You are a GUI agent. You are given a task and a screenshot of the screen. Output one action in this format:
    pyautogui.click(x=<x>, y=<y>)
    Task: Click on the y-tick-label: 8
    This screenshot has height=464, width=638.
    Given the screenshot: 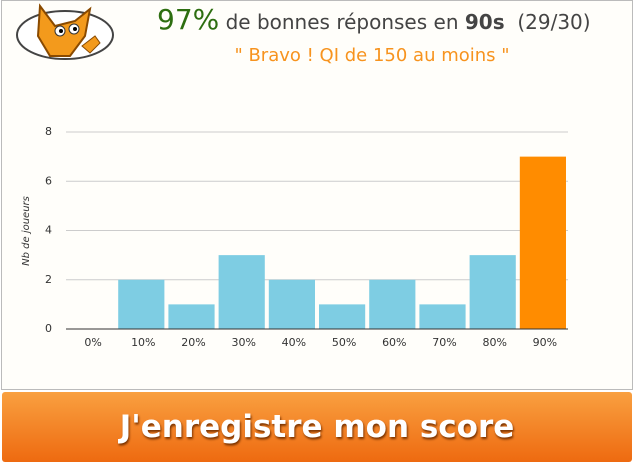 What is the action you would take?
    pyautogui.click(x=48, y=131)
    